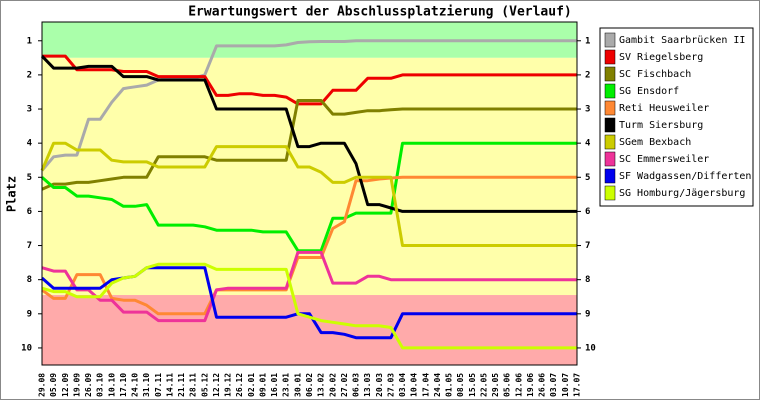  I want to click on x-tick-label: 03.04, so click(402, 385).